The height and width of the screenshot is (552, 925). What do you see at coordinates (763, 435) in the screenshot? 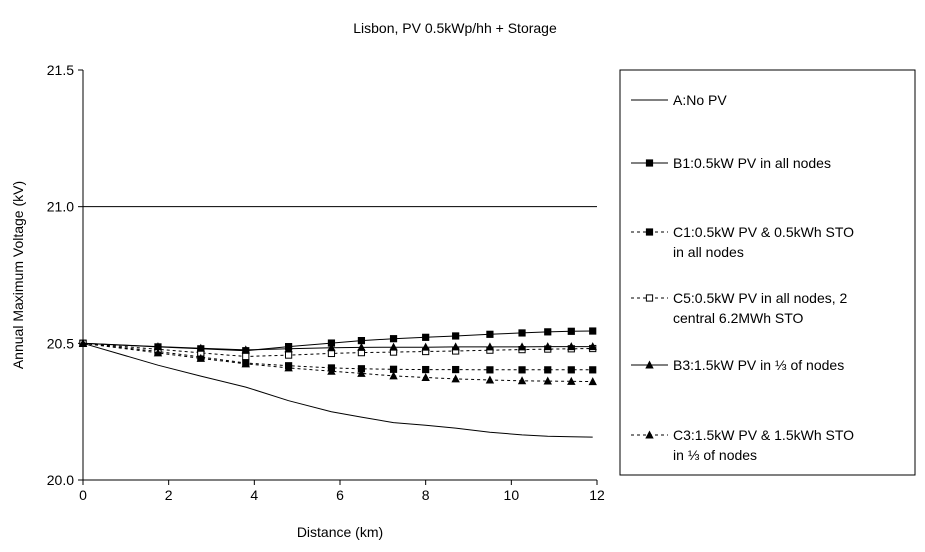
I see `legend-label: C3:1.5kW PV & 1.5kWh STO` at bounding box center [763, 435].